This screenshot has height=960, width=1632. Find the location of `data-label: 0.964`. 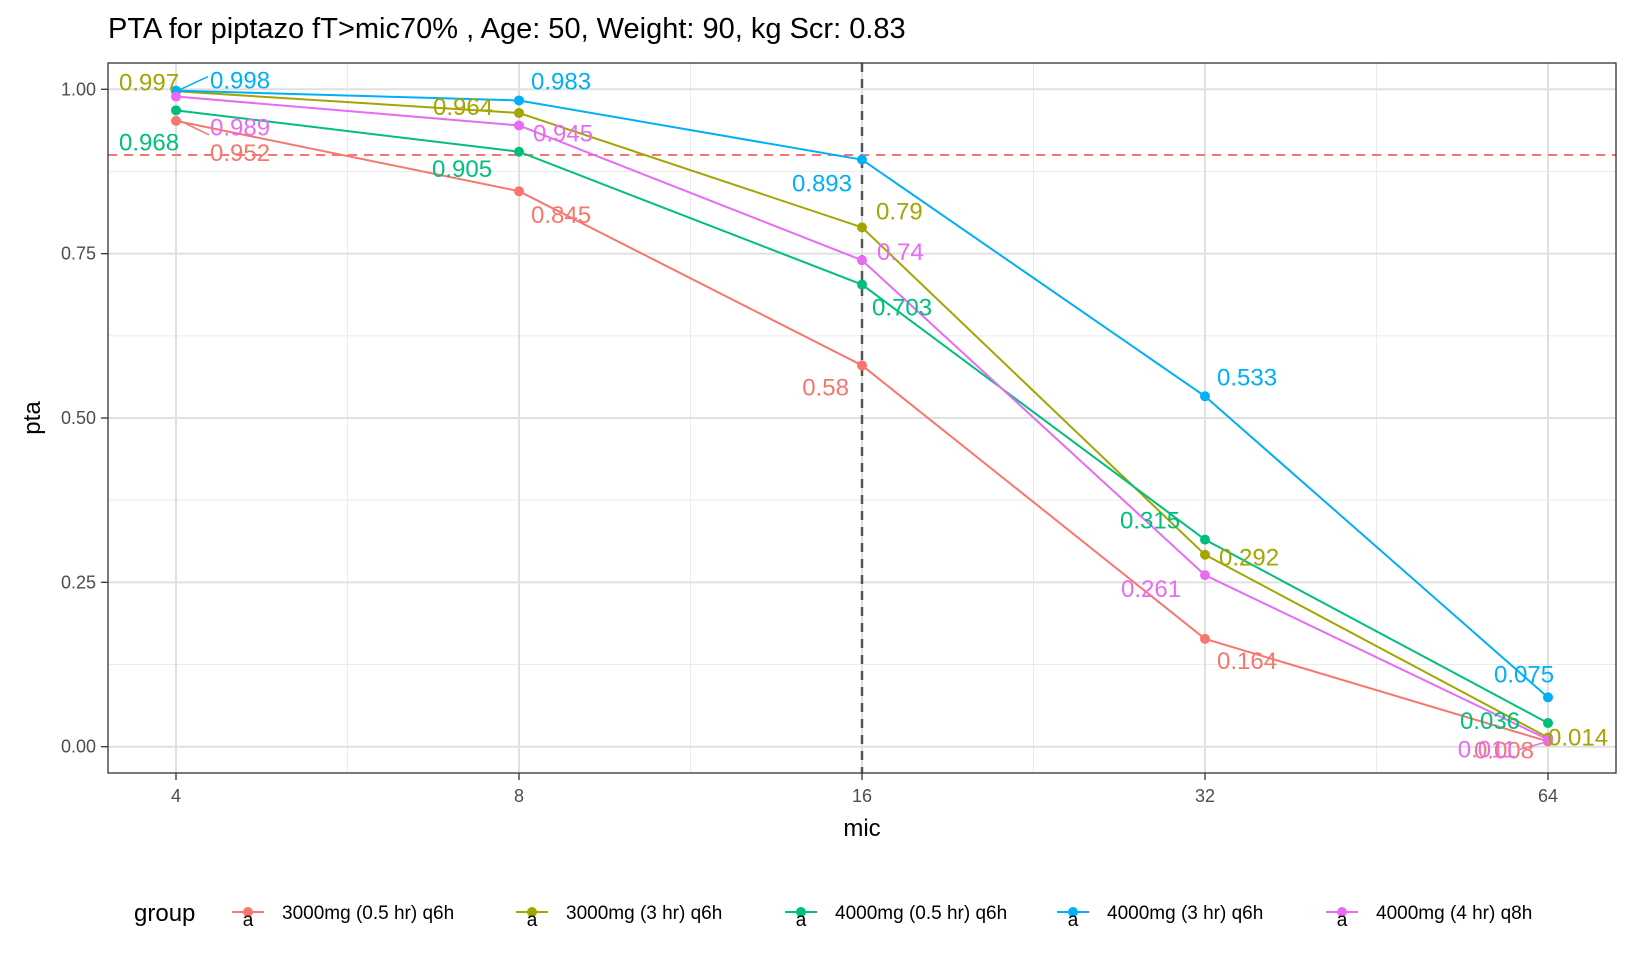

data-label: 0.964 is located at coordinates (463, 107).